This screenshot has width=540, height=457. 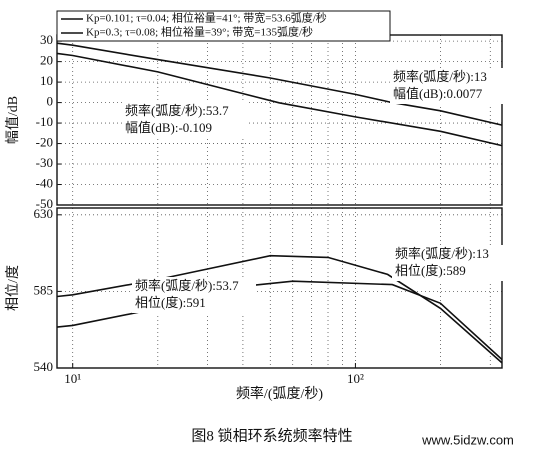 What do you see at coordinates (13, 288) in the screenshot?
I see `y-axis-label: 相位/度` at bounding box center [13, 288].